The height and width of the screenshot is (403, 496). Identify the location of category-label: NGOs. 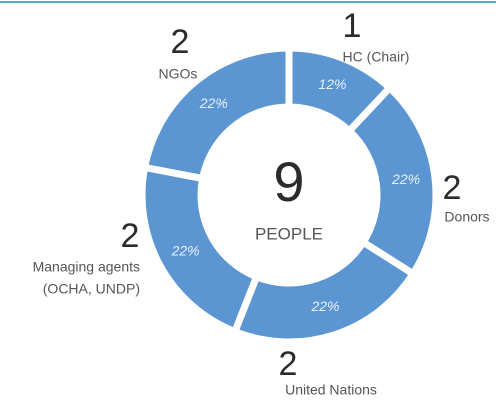
(178, 74).